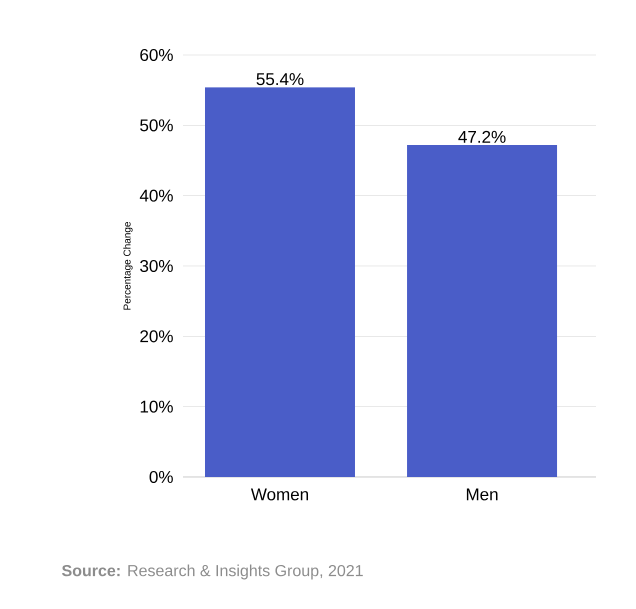 This screenshot has width=636, height=609. I want to click on x-tick-label: Women, so click(279, 494).